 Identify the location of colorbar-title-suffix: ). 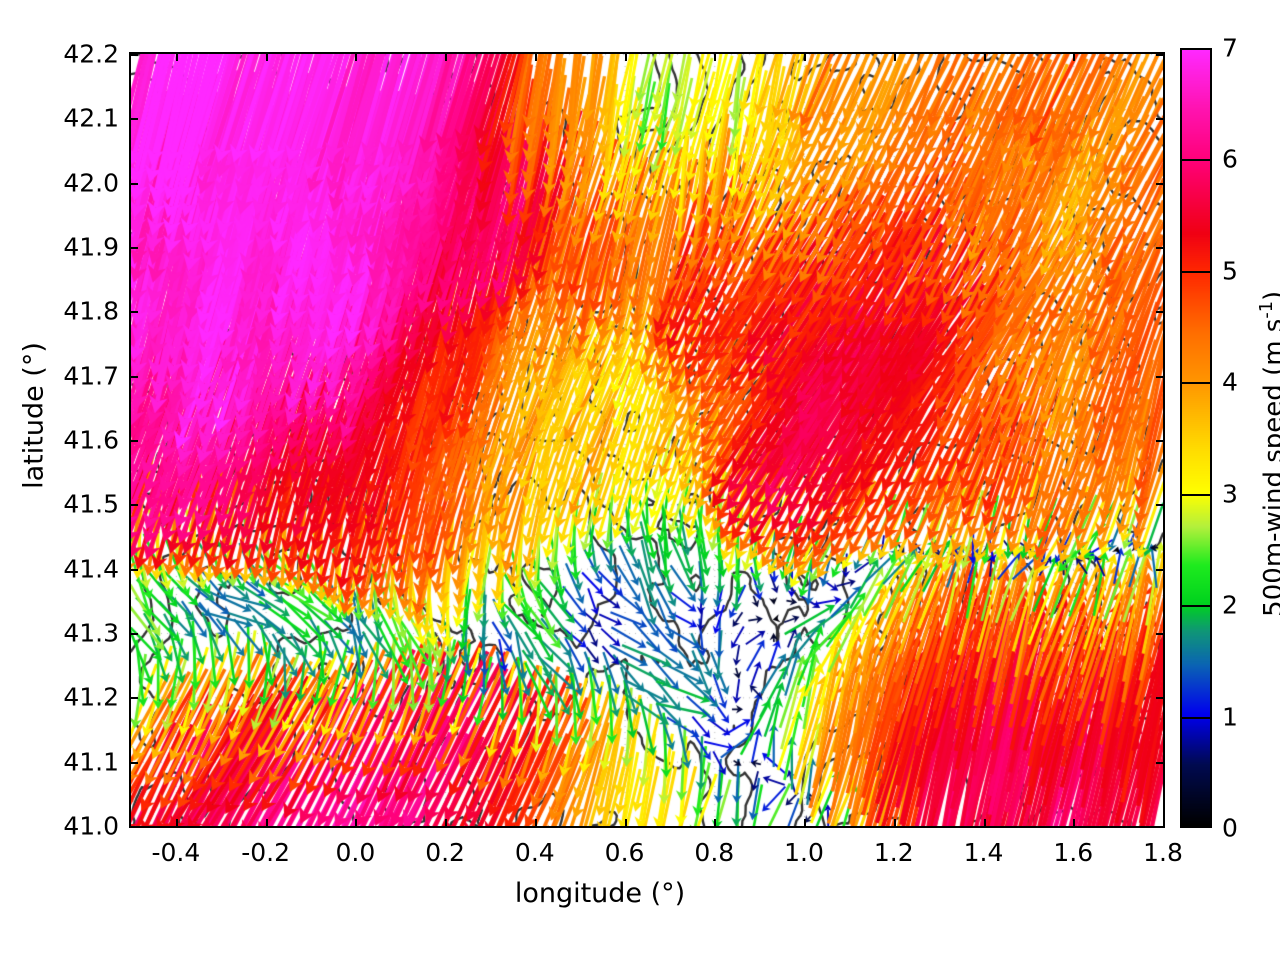
(1269, 296).